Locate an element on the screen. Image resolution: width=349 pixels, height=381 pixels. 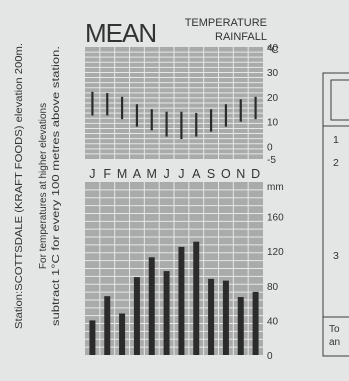
temperature-tick-label: 20 is located at coordinates (273, 98).